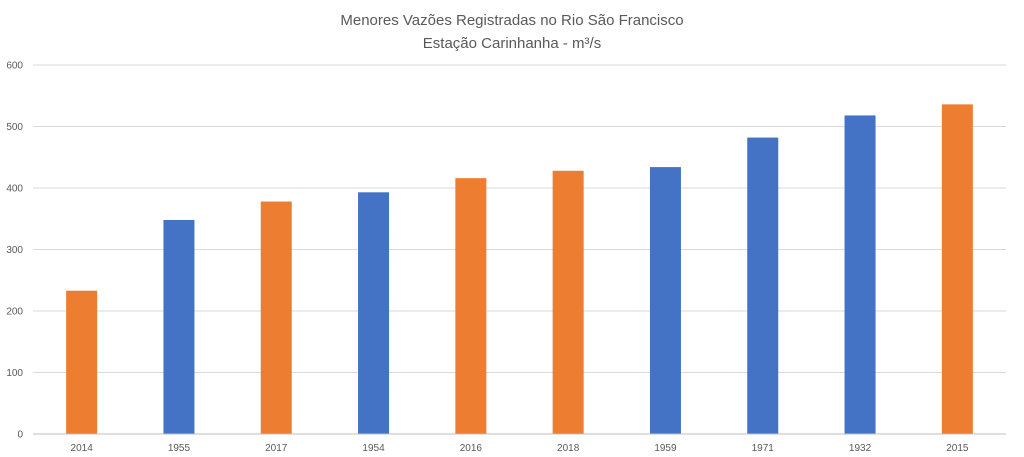 The height and width of the screenshot is (457, 1024). What do you see at coordinates (82, 362) in the screenshot?
I see `bar-2014` at bounding box center [82, 362].